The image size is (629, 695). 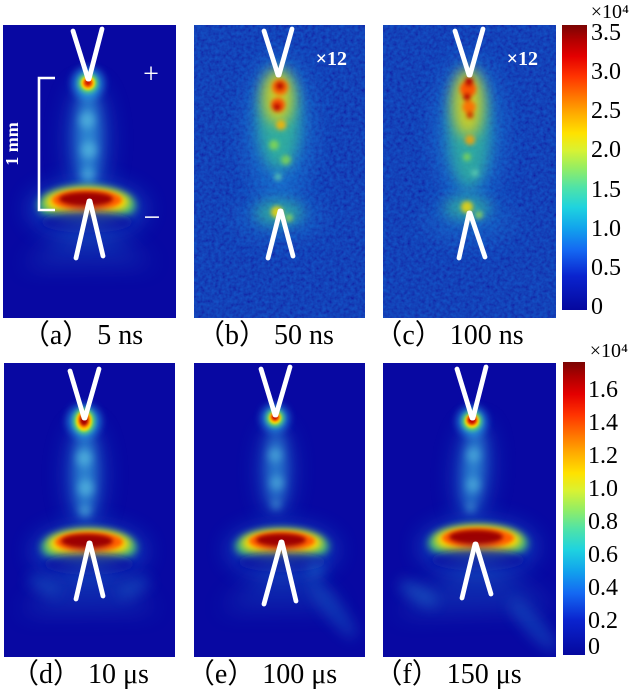 I want to click on colorbar-tick-label: 0.6, so click(x=603, y=555).